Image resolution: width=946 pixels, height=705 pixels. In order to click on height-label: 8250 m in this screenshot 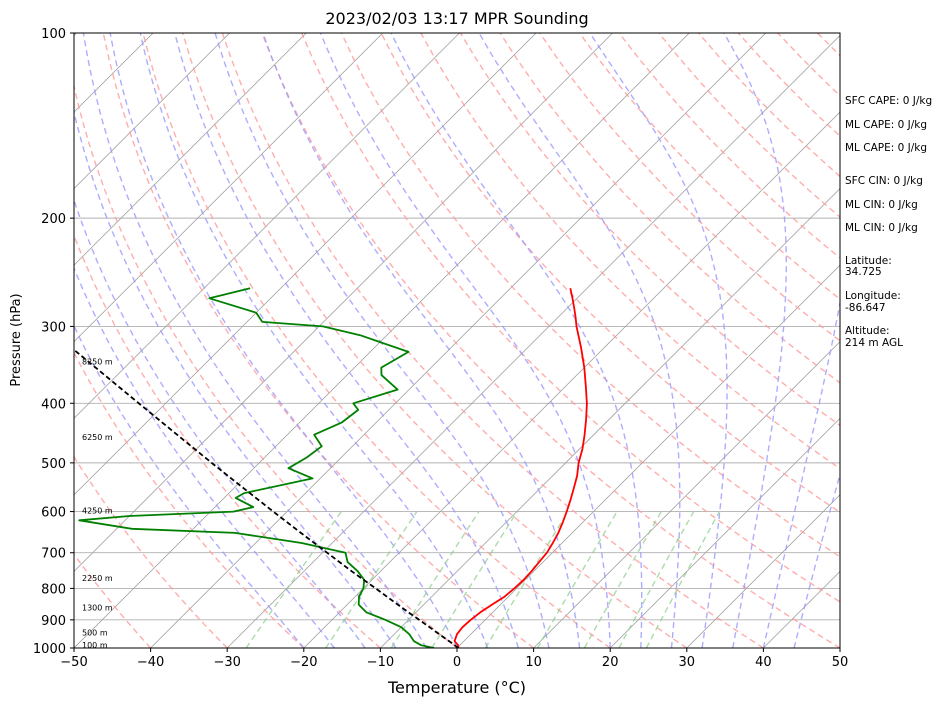, I will do `click(97, 361)`.